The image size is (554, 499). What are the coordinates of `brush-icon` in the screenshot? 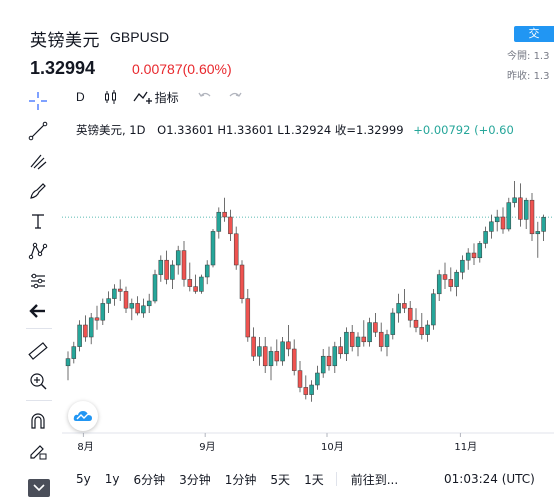 It's located at (38, 191).